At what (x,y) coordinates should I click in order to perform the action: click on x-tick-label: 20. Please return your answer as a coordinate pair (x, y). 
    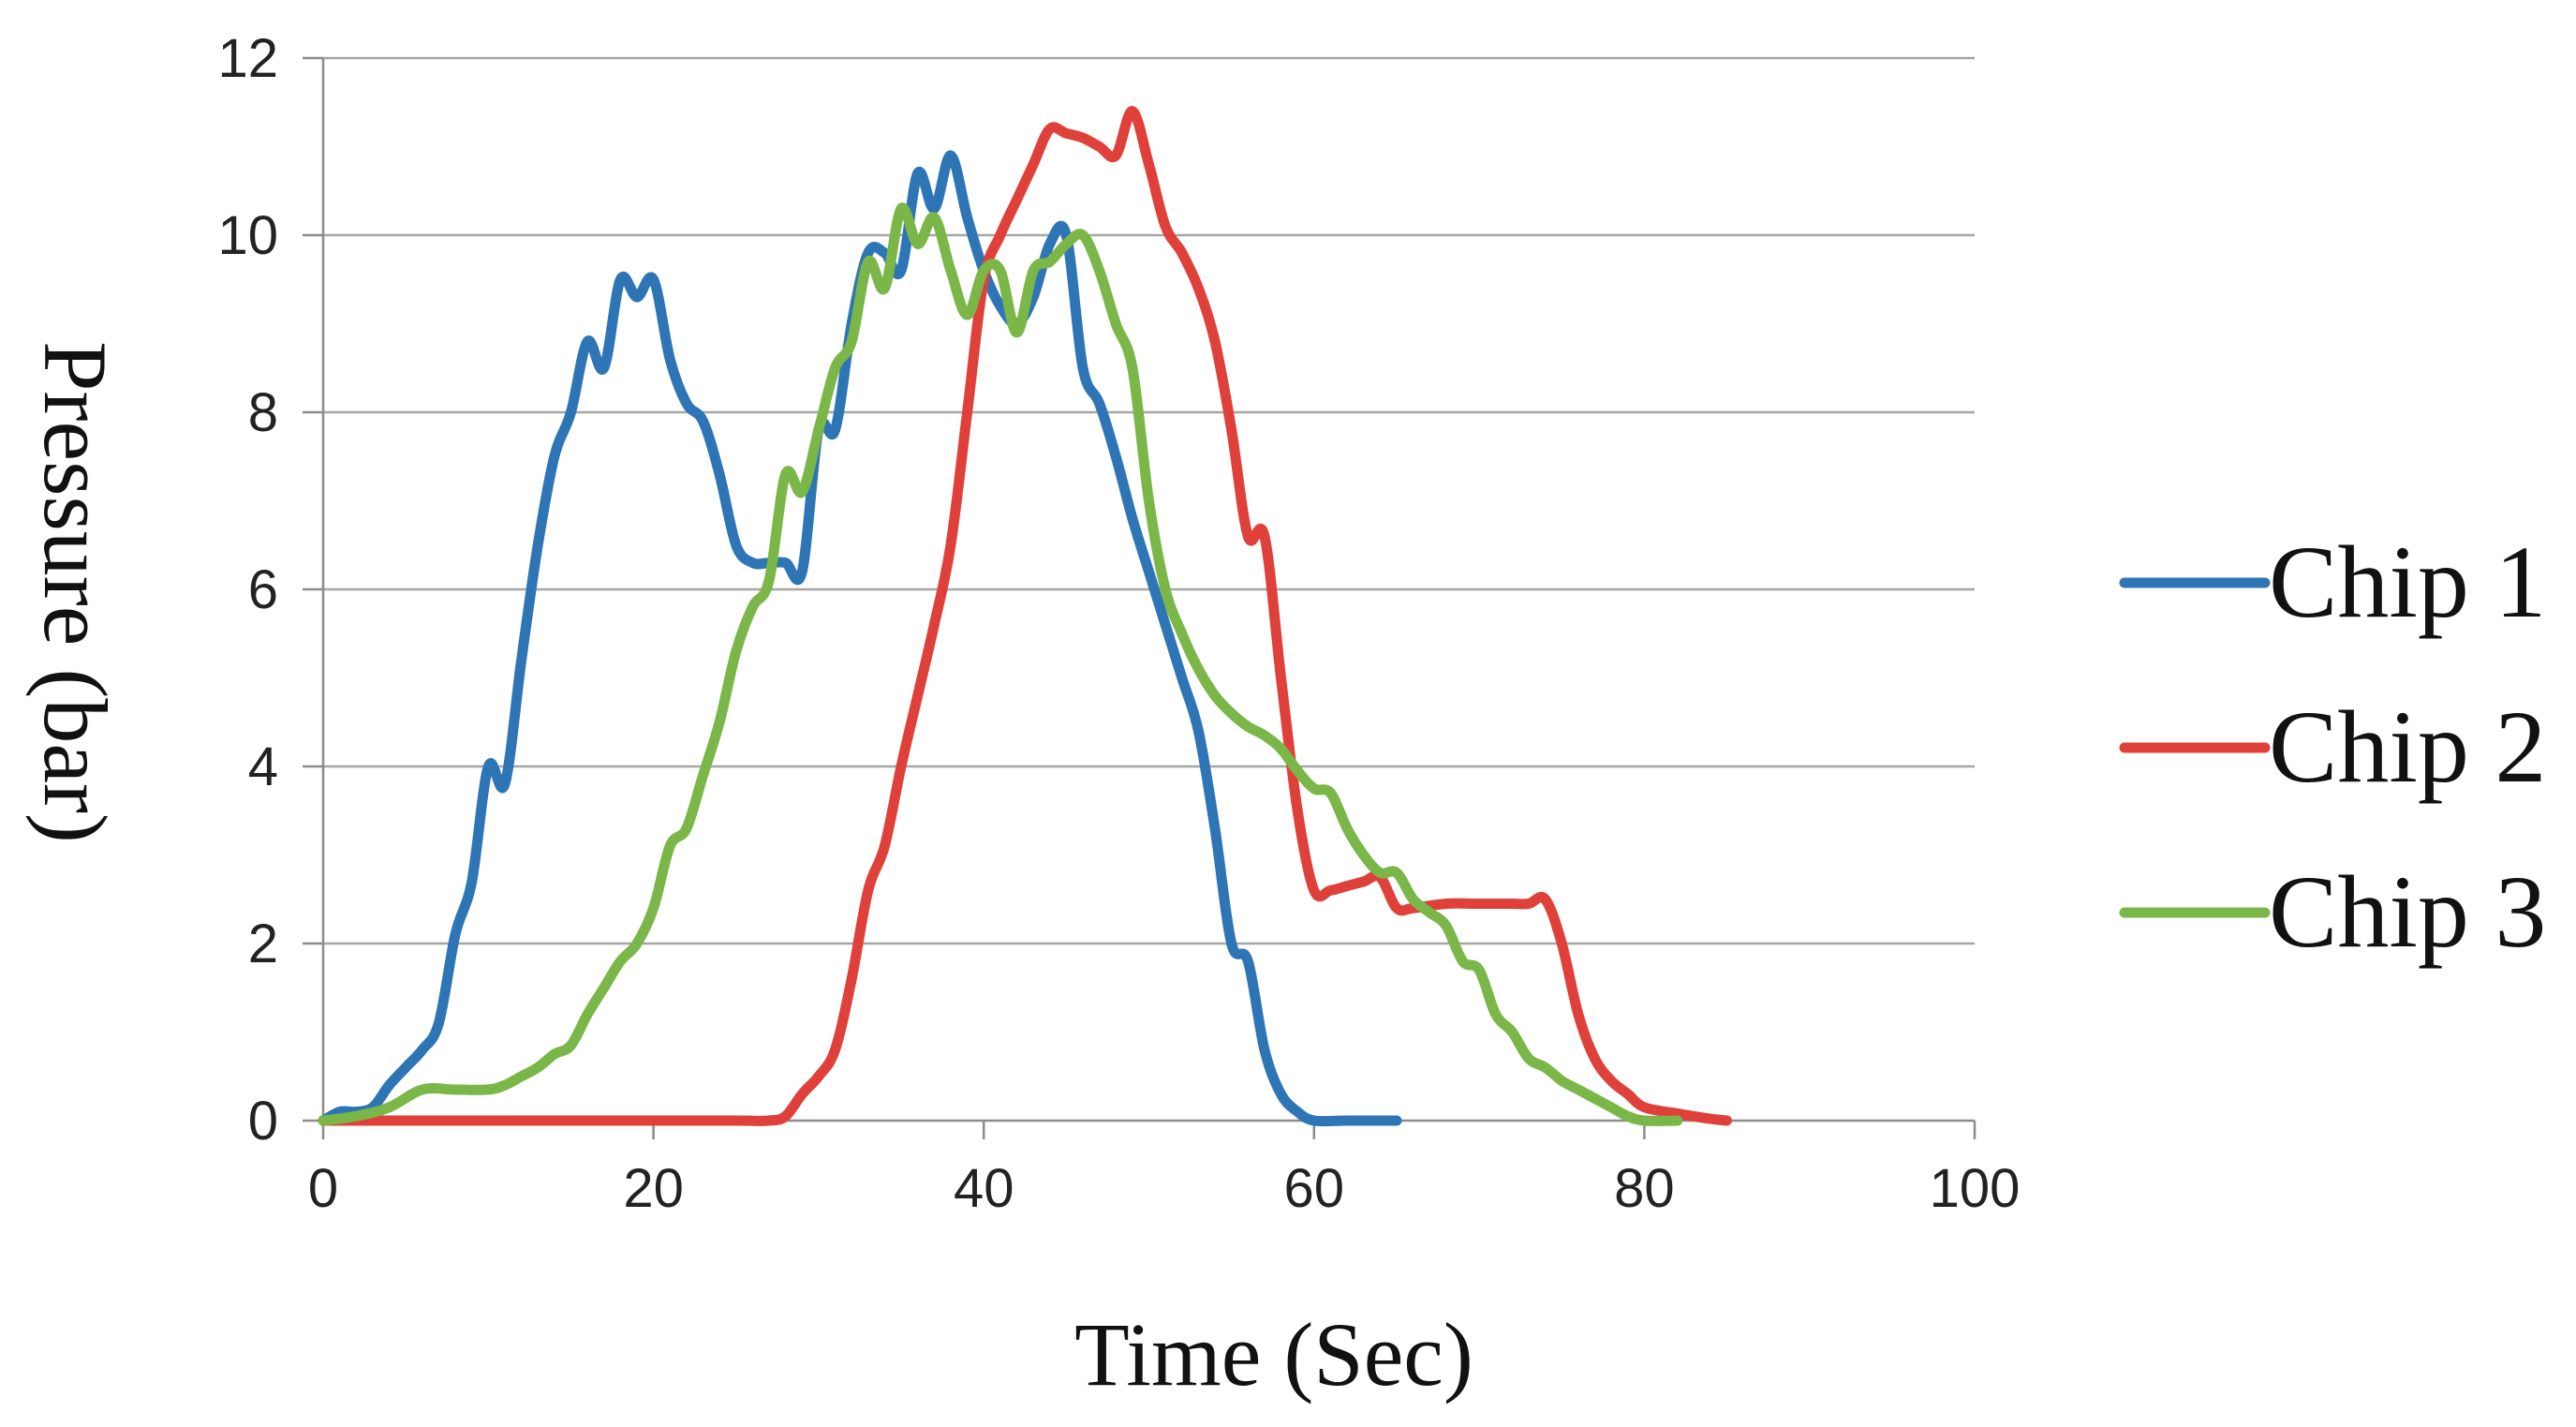
    Looking at the image, I should click on (653, 1188).